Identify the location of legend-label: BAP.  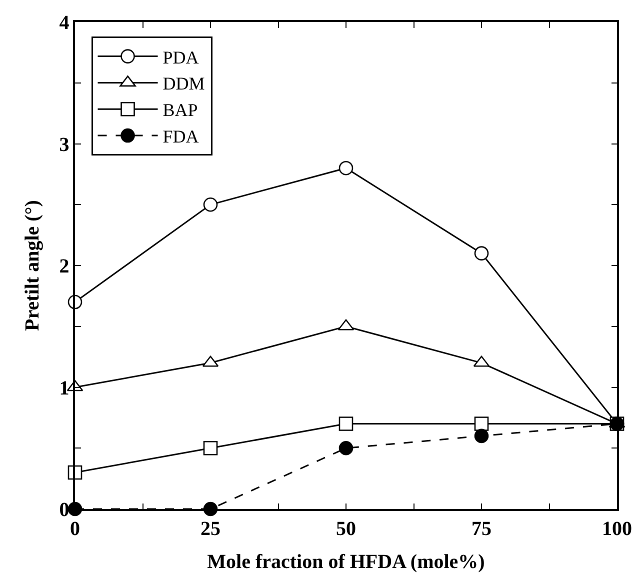
(180, 110).